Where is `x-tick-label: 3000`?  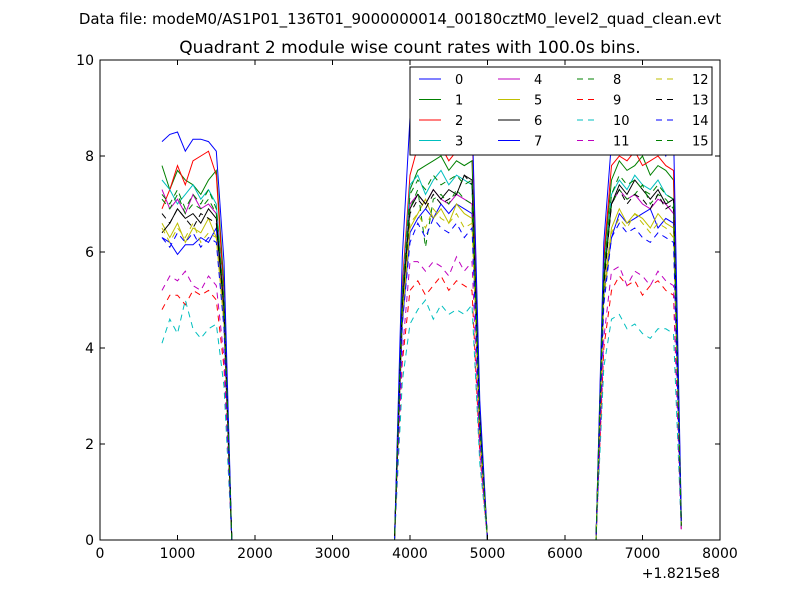
x-tick-label: 3000 is located at coordinates (333, 554).